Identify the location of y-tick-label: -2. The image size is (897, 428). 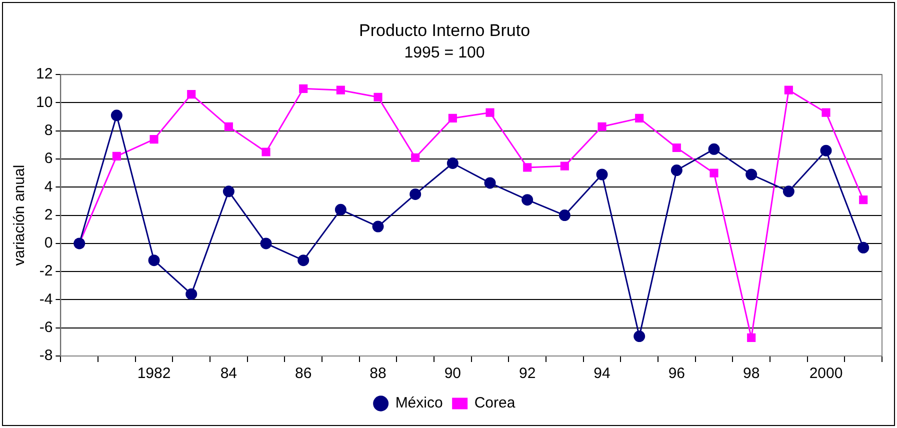
(46, 271).